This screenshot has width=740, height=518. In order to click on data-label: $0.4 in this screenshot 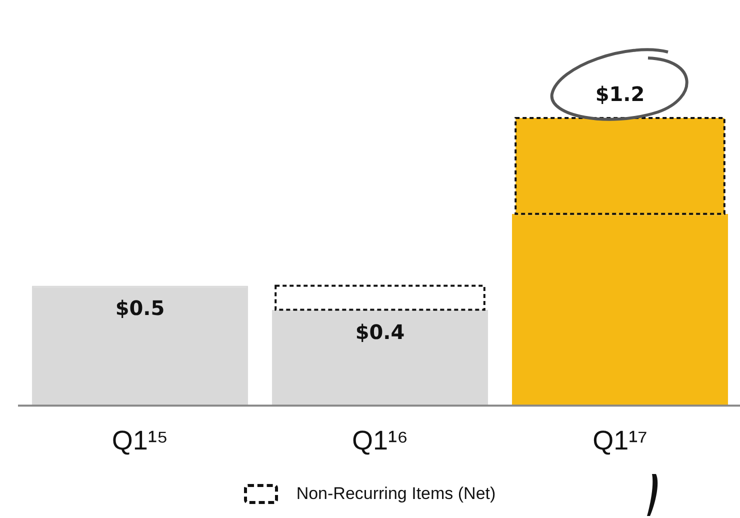, I will do `click(380, 332)`.